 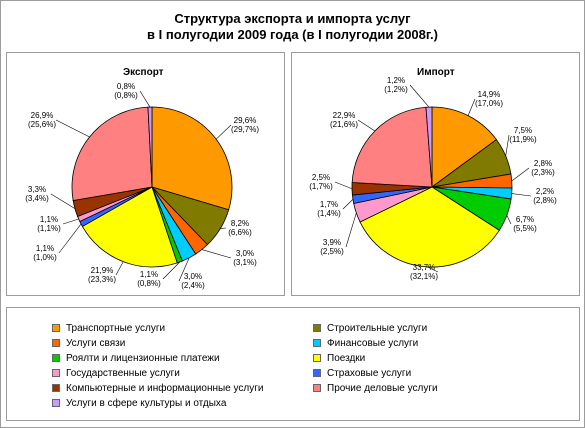 I want to click on export-pie-title: Экспорт, so click(x=143, y=72).